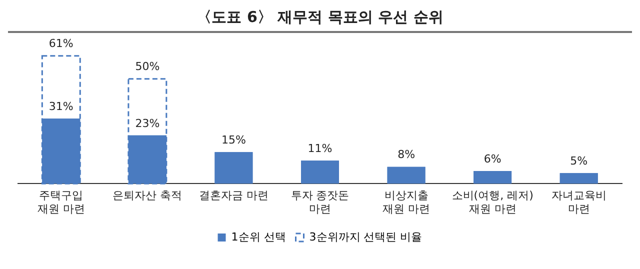  Describe the element at coordinates (147, 67) in the screenshot. I see `data-label: 50%` at that location.